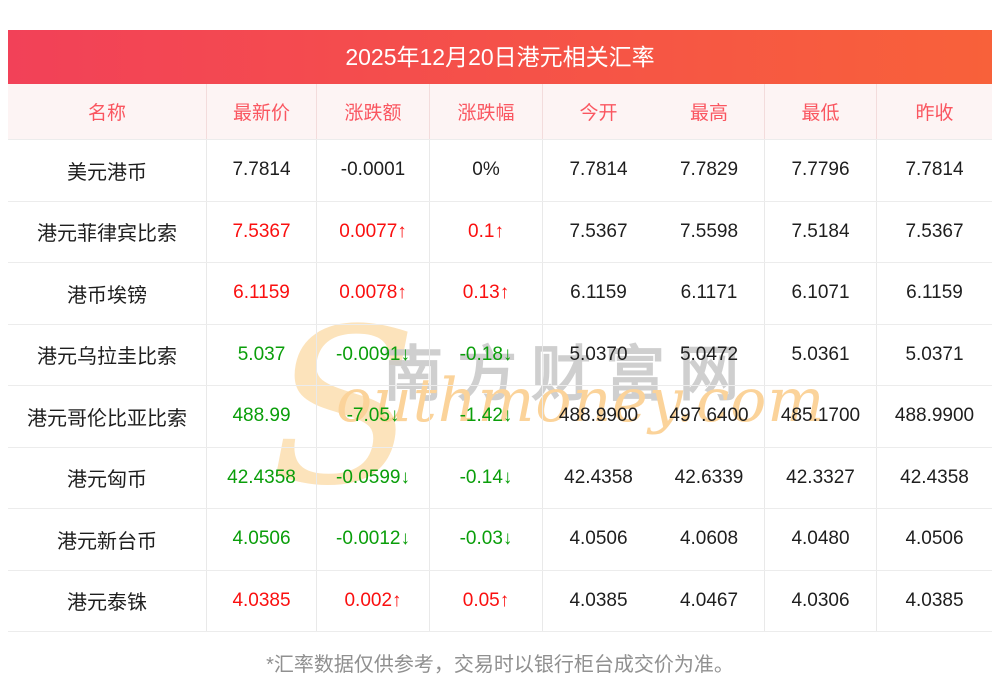 The height and width of the screenshot is (697, 1000). What do you see at coordinates (709, 293) in the screenshot?
I see `value-cell: 6.1171` at bounding box center [709, 293].